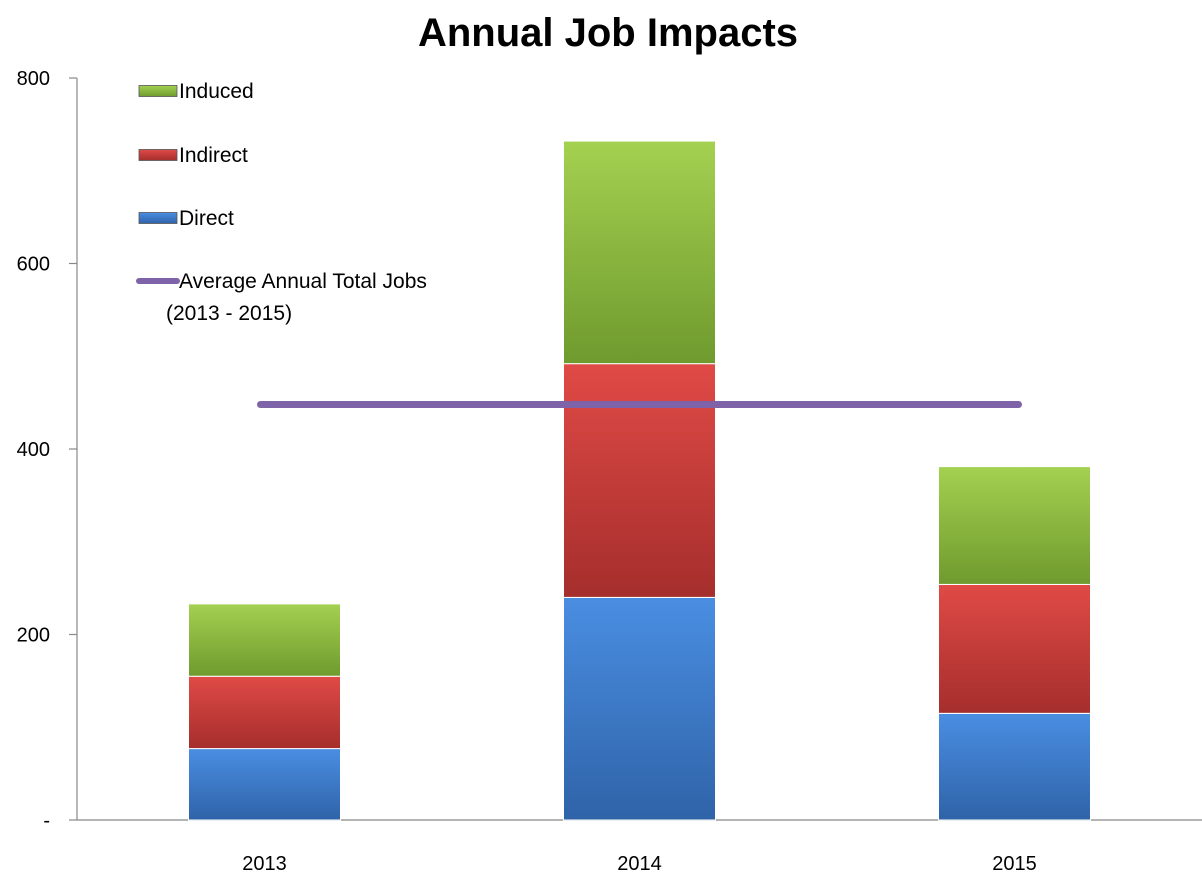  I want to click on bar-direct-2015, so click(1014, 766).